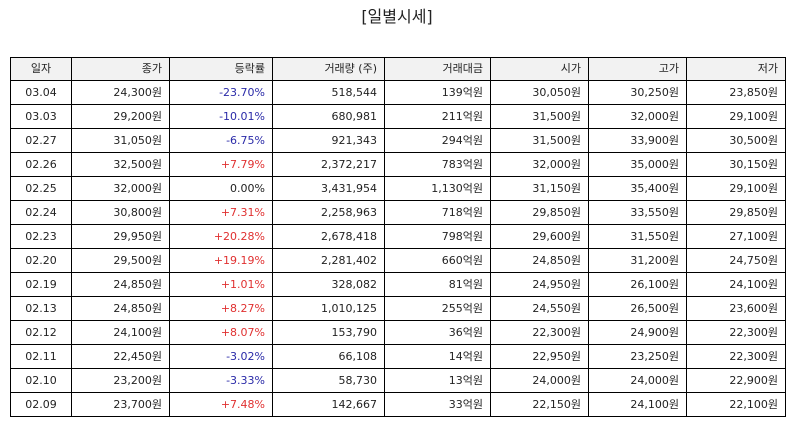  Describe the element at coordinates (736, 380) in the screenshot. I see `cell-low: 22,900원` at that location.